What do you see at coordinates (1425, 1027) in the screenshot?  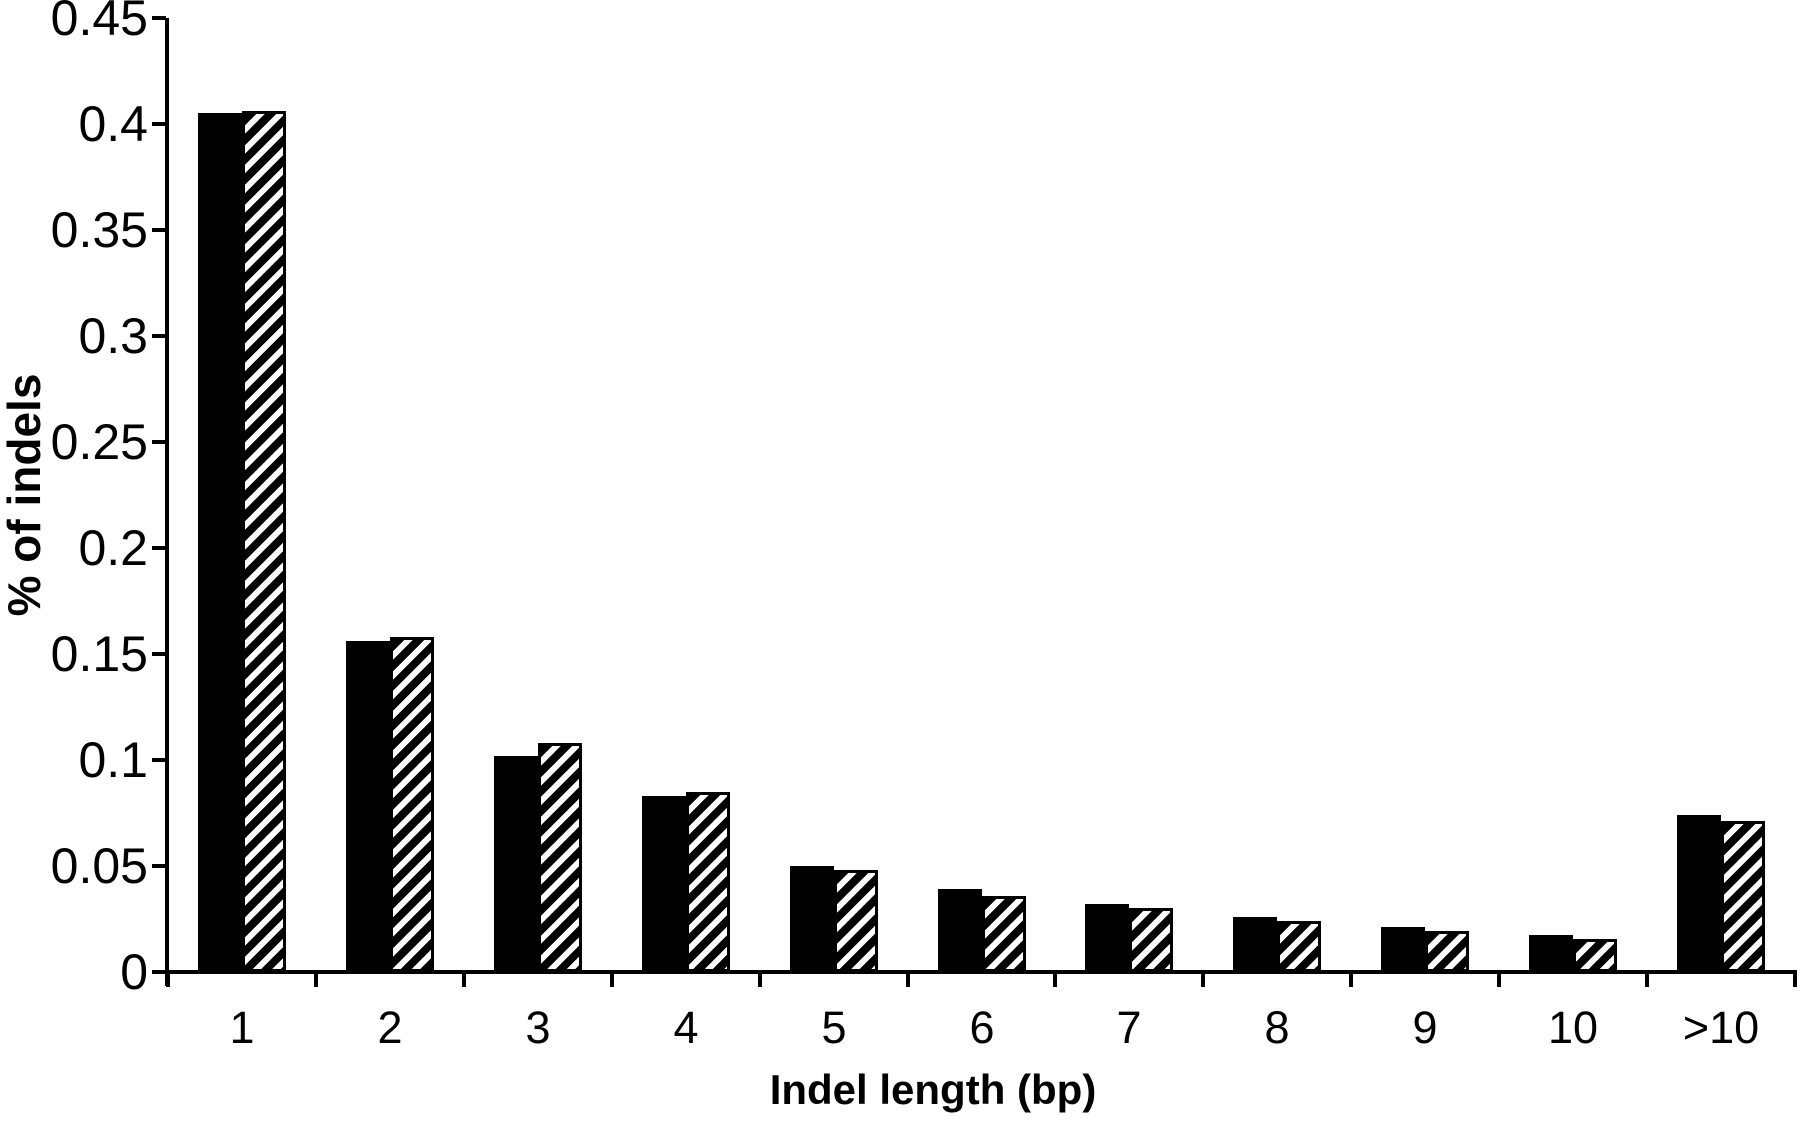 I see `x-tick-label: 9` at bounding box center [1425, 1027].